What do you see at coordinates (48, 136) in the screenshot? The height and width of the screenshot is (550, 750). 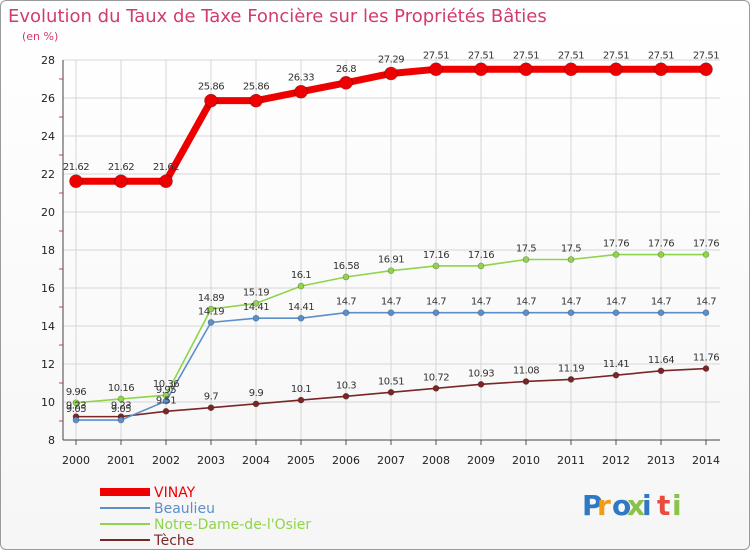 I see `y-tick-label: 24` at bounding box center [48, 136].